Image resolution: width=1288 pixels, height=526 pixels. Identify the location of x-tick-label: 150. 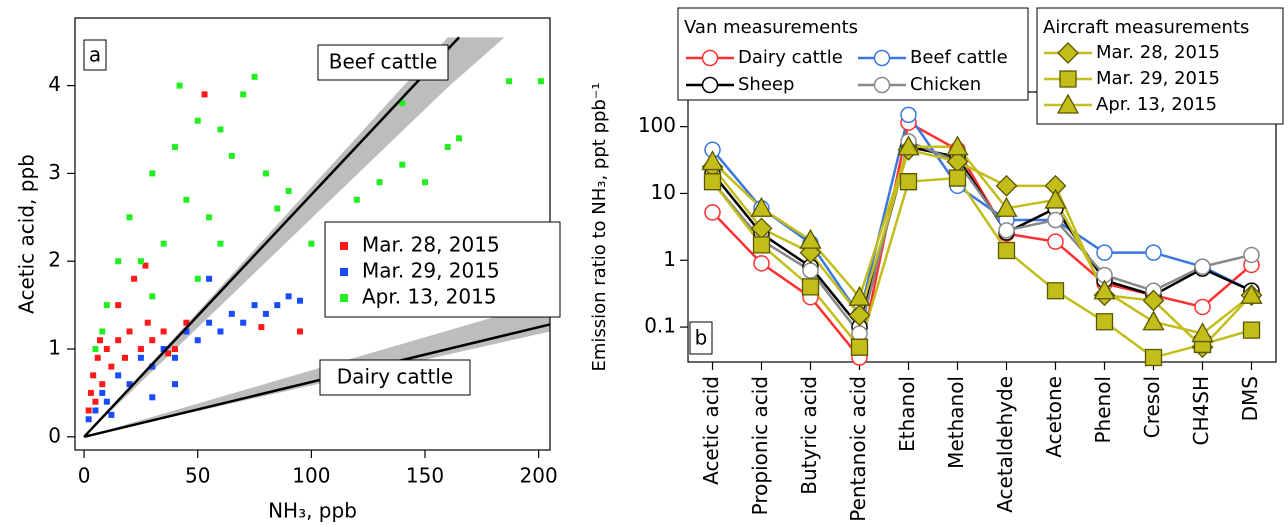
(425, 476).